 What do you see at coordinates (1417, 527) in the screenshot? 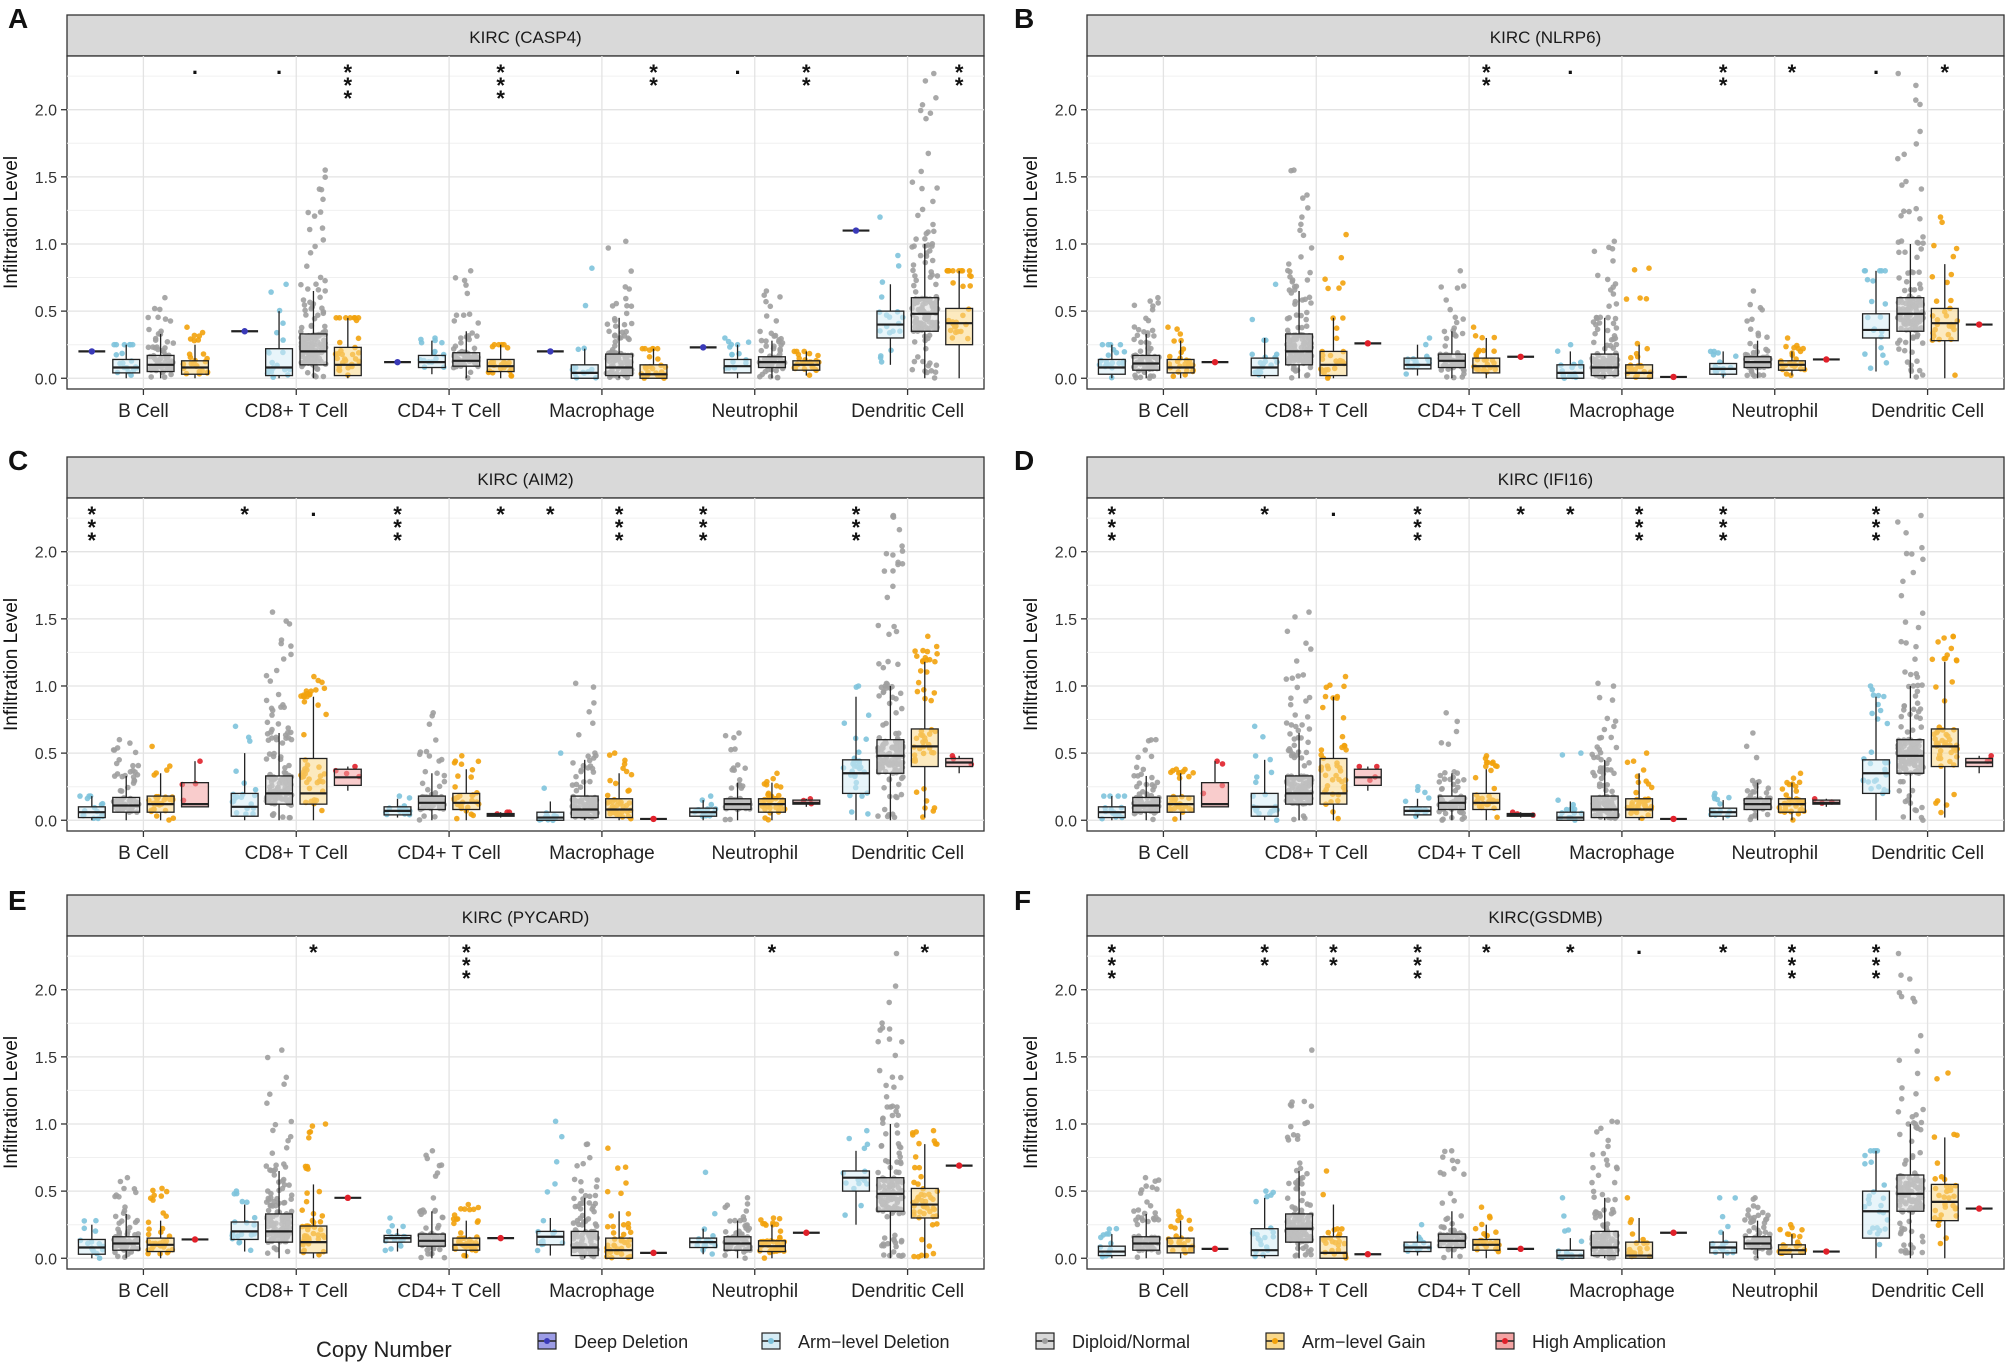
I see `significance-mark: ***` at bounding box center [1417, 527].